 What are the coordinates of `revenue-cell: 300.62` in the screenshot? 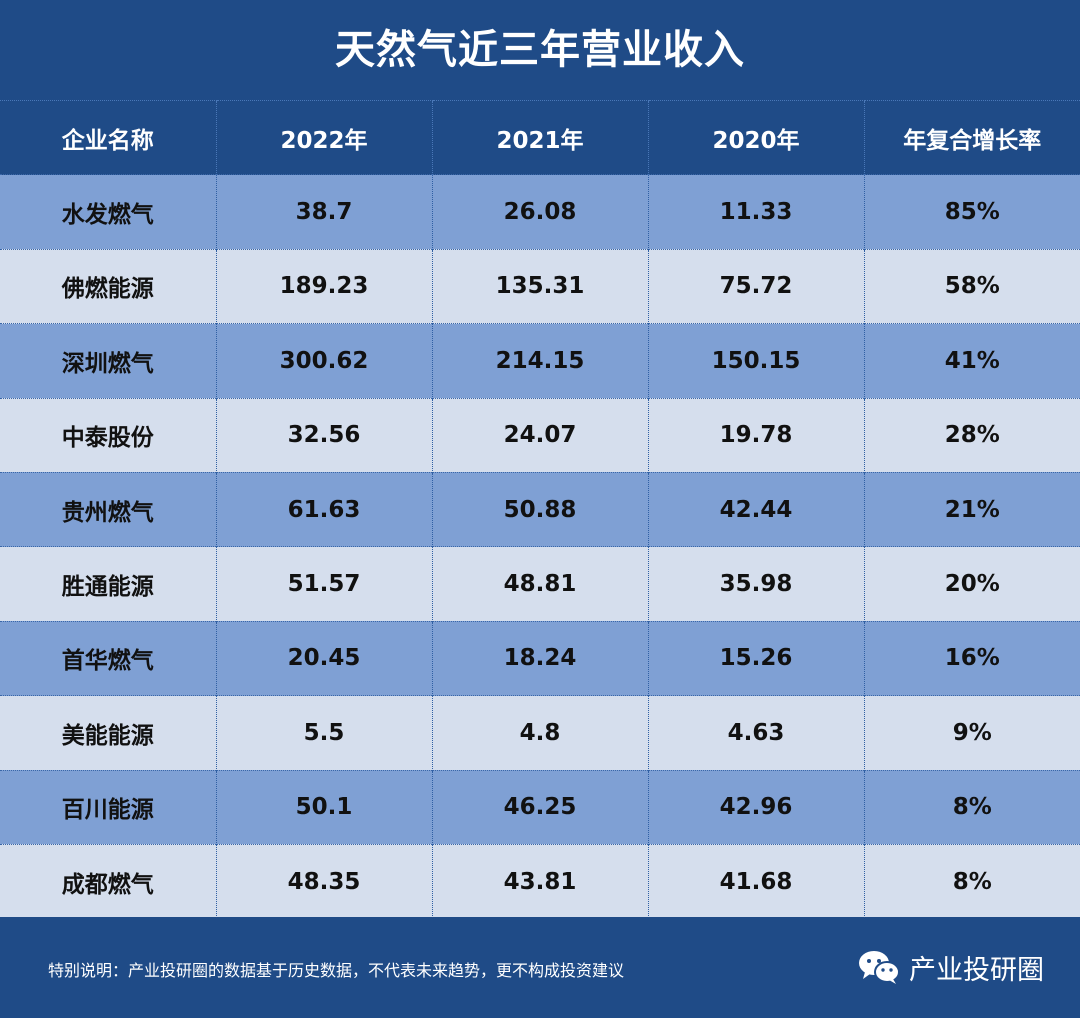 It's located at (323, 361).